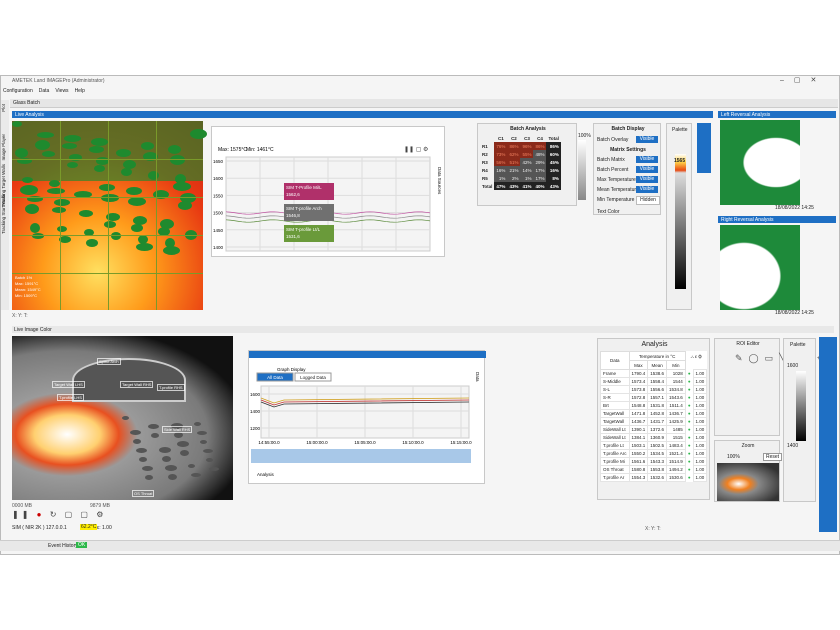  Describe the element at coordinates (100, 506) in the screenshot. I see `mb-right: 9879 MB` at that location.